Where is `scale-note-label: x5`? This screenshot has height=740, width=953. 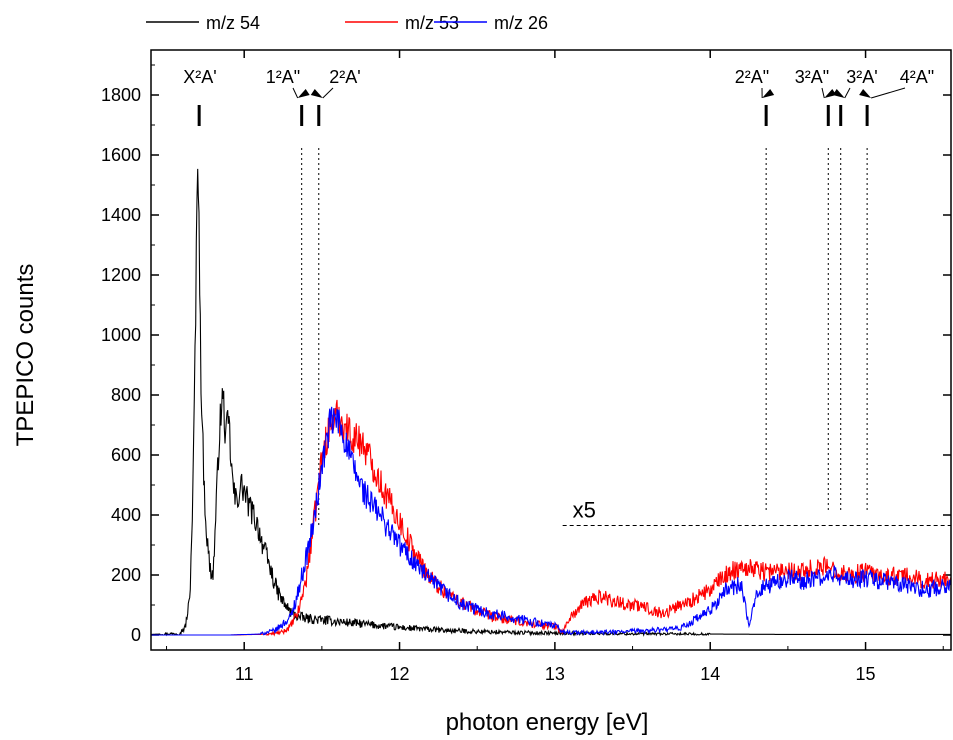 scale-note-label: x5 is located at coordinates (584, 510).